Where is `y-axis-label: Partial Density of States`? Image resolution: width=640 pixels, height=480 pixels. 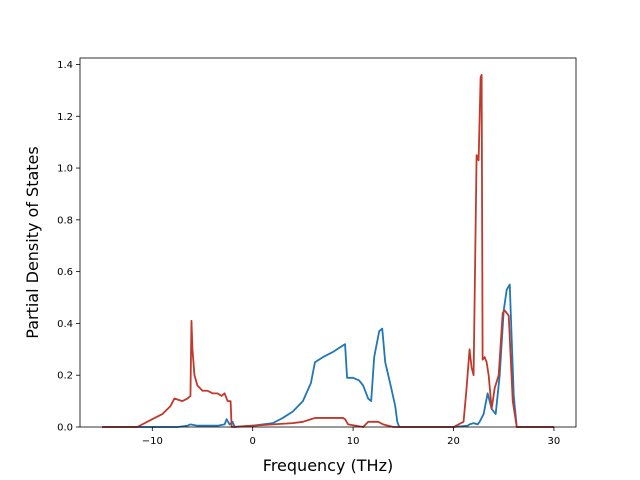
y-axis-label: Partial Density of States is located at coordinates (32, 242).